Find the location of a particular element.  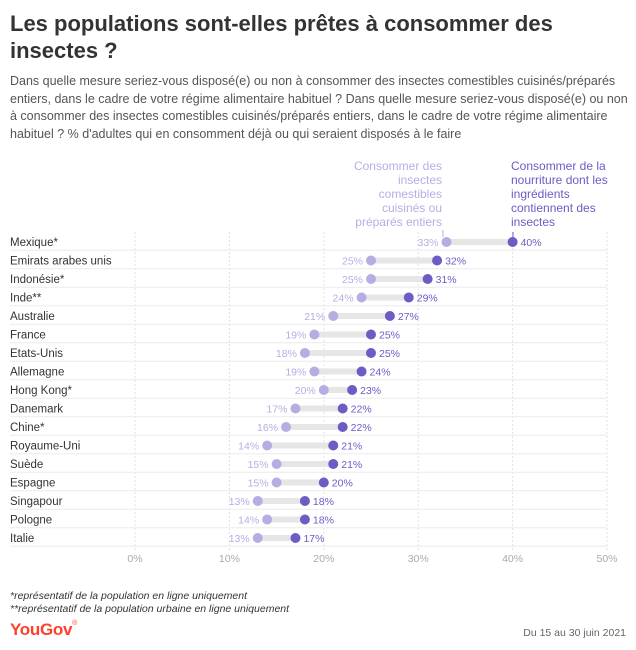

value-label-whole-insects: 33% is located at coordinates (428, 243).